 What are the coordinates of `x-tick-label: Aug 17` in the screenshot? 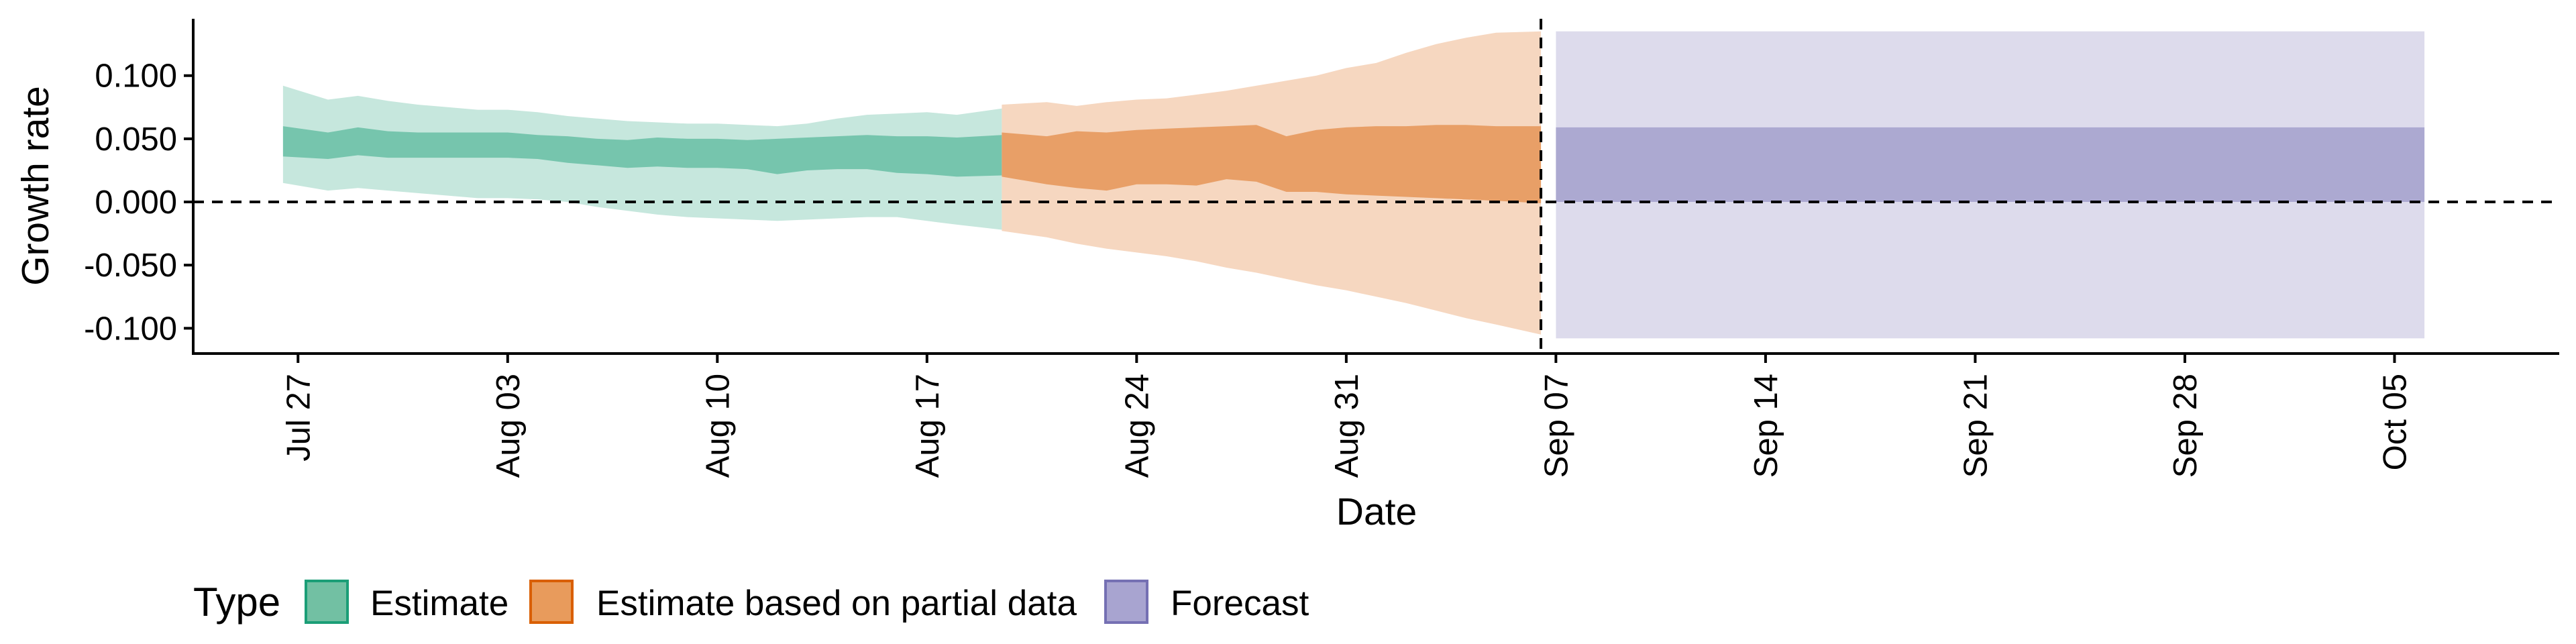 It's located at (928, 426).